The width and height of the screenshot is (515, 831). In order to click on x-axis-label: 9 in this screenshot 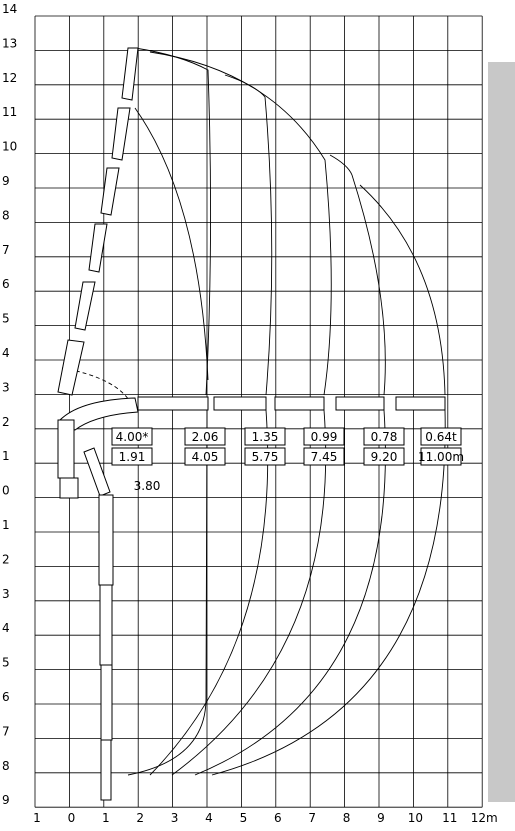, I will do `click(381, 818)`.